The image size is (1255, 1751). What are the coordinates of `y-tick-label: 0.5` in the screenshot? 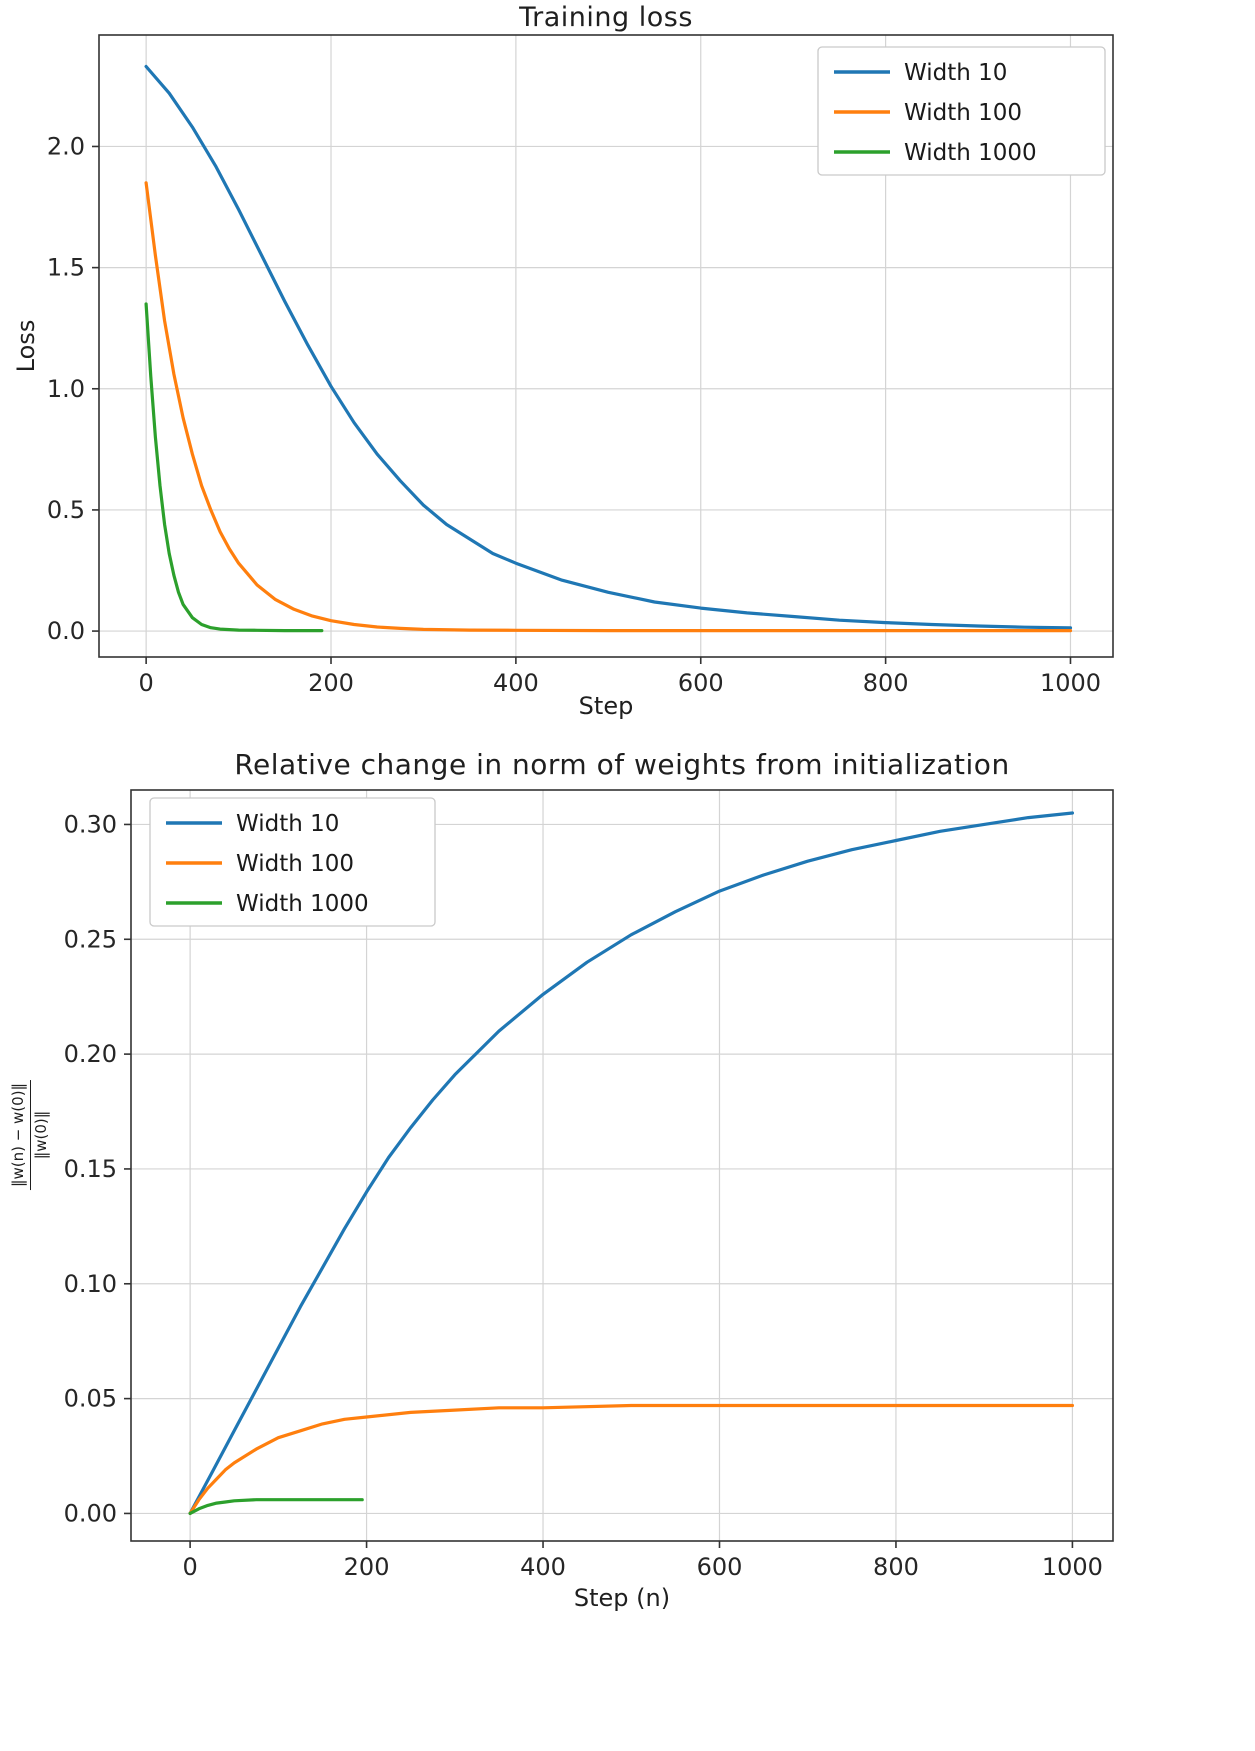 It's located at (66, 510).